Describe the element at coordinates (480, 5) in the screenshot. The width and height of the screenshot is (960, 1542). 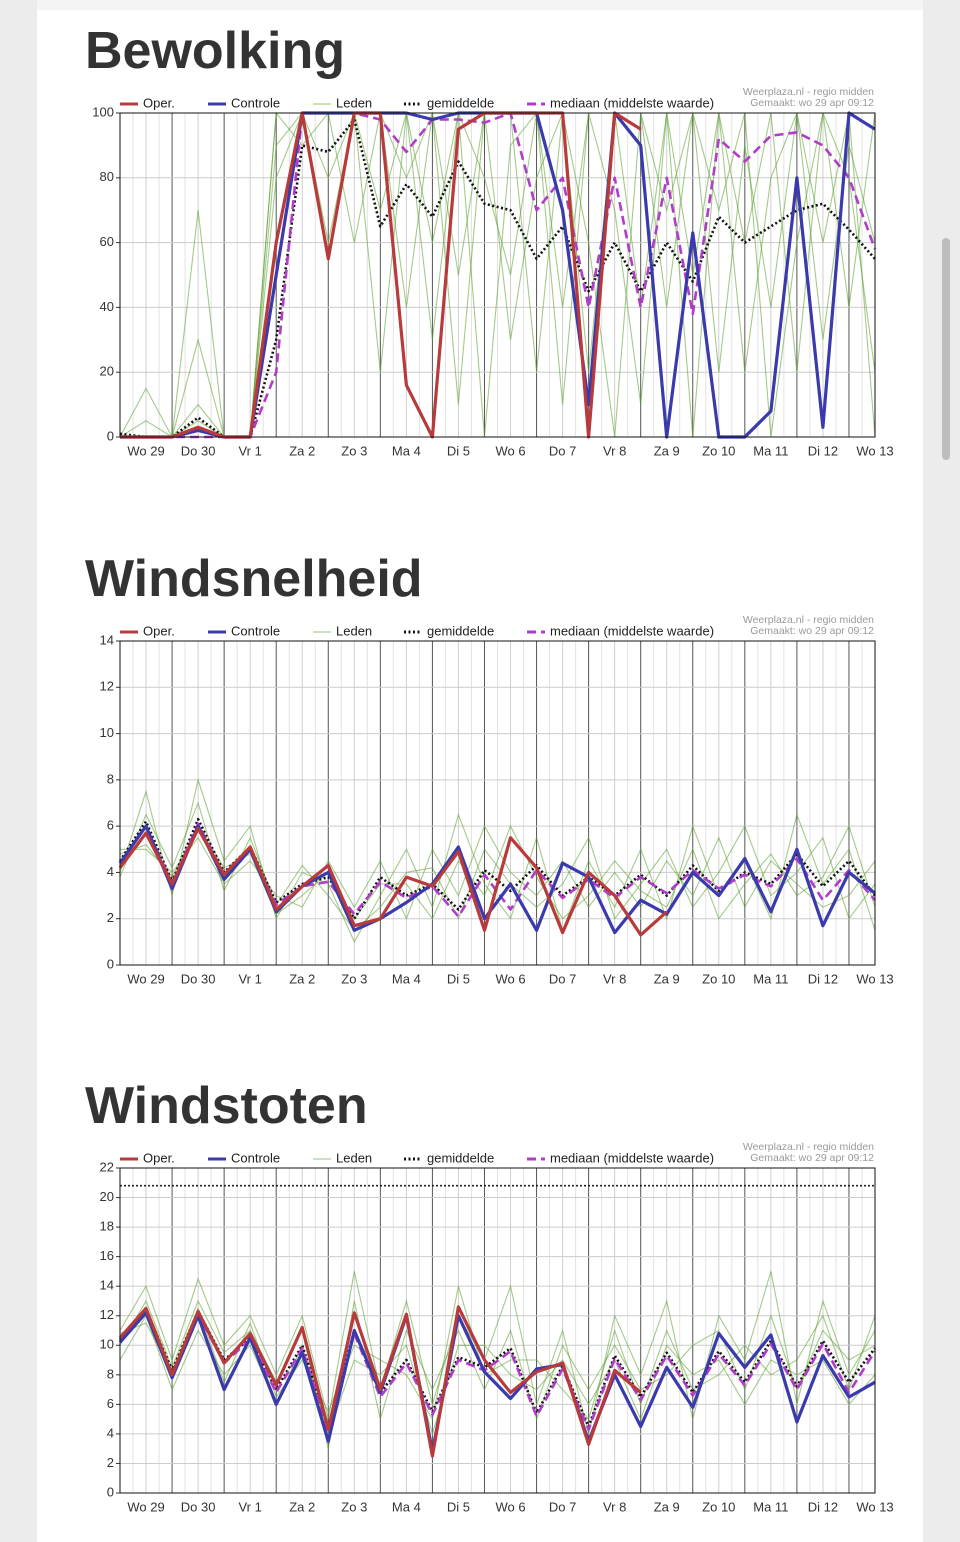
I see `card-shadow` at that location.